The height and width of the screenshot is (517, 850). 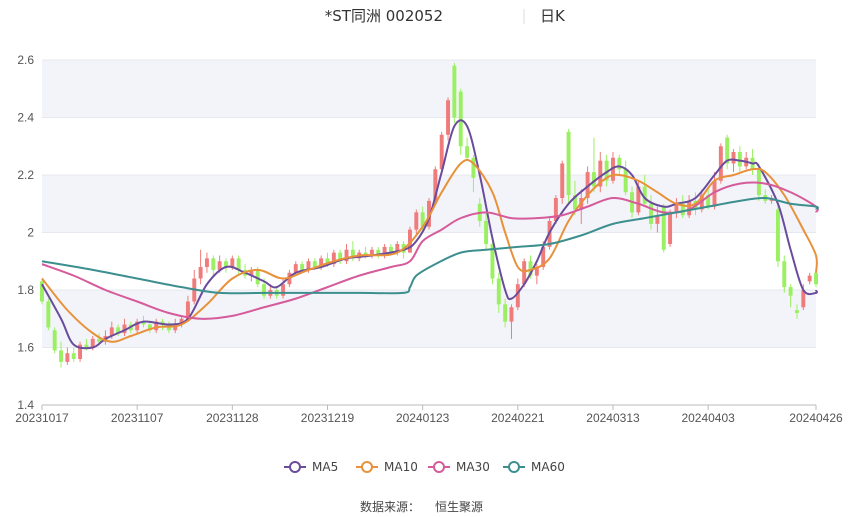 What do you see at coordinates (816, 418) in the screenshot?
I see `x-tick-label: 20240426` at bounding box center [816, 418].